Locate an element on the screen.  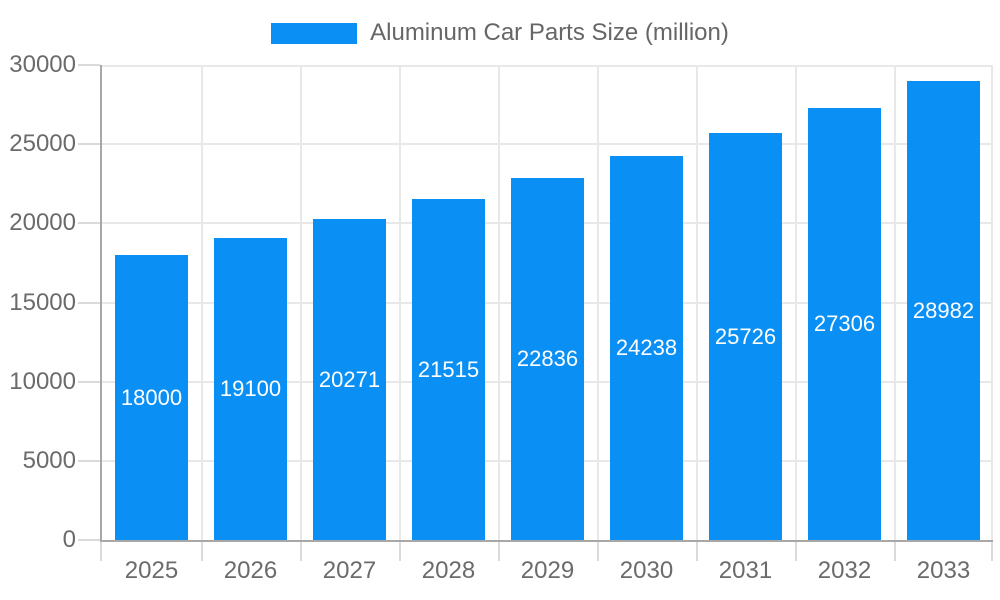
y-axis-tick-label: 25000 is located at coordinates (42, 144).